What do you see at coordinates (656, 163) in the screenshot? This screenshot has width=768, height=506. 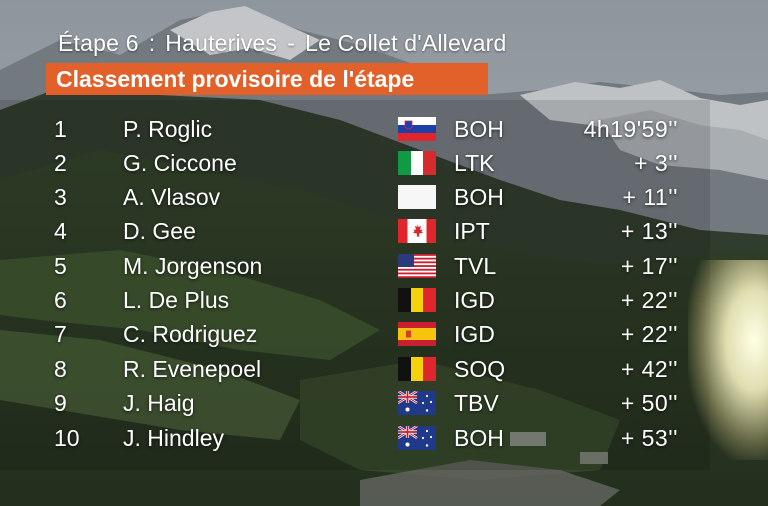 I see `time-gap: + 3''` at bounding box center [656, 163].